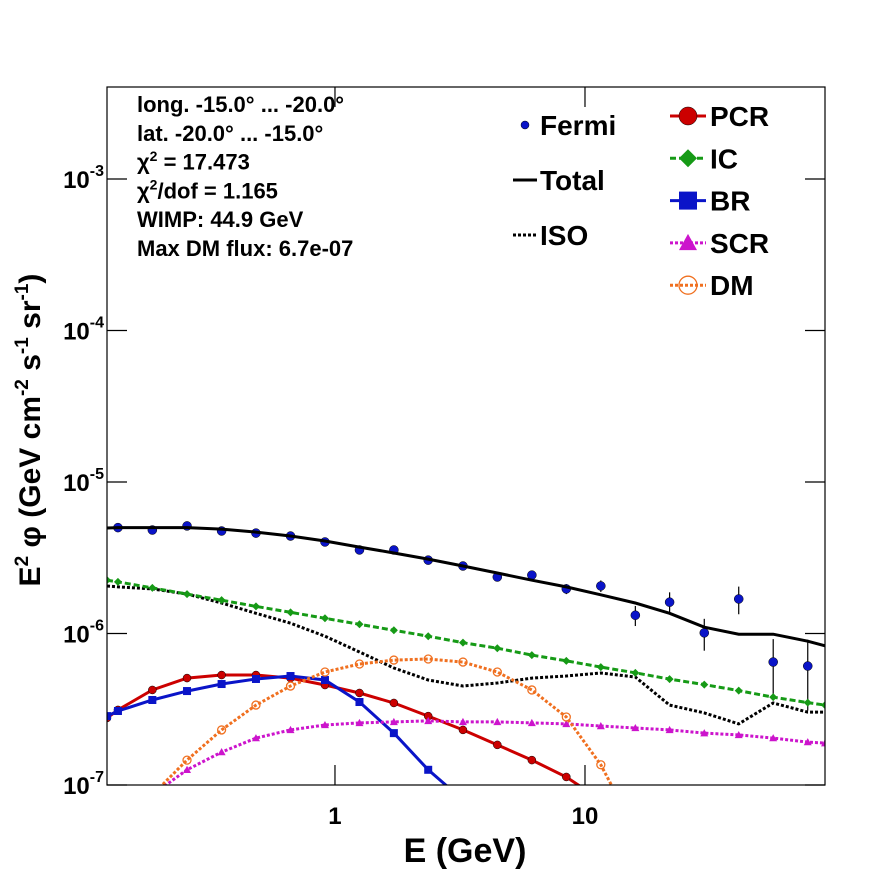  I want to click on y-tick-label: 10⁻⁵, so click(83, 481).